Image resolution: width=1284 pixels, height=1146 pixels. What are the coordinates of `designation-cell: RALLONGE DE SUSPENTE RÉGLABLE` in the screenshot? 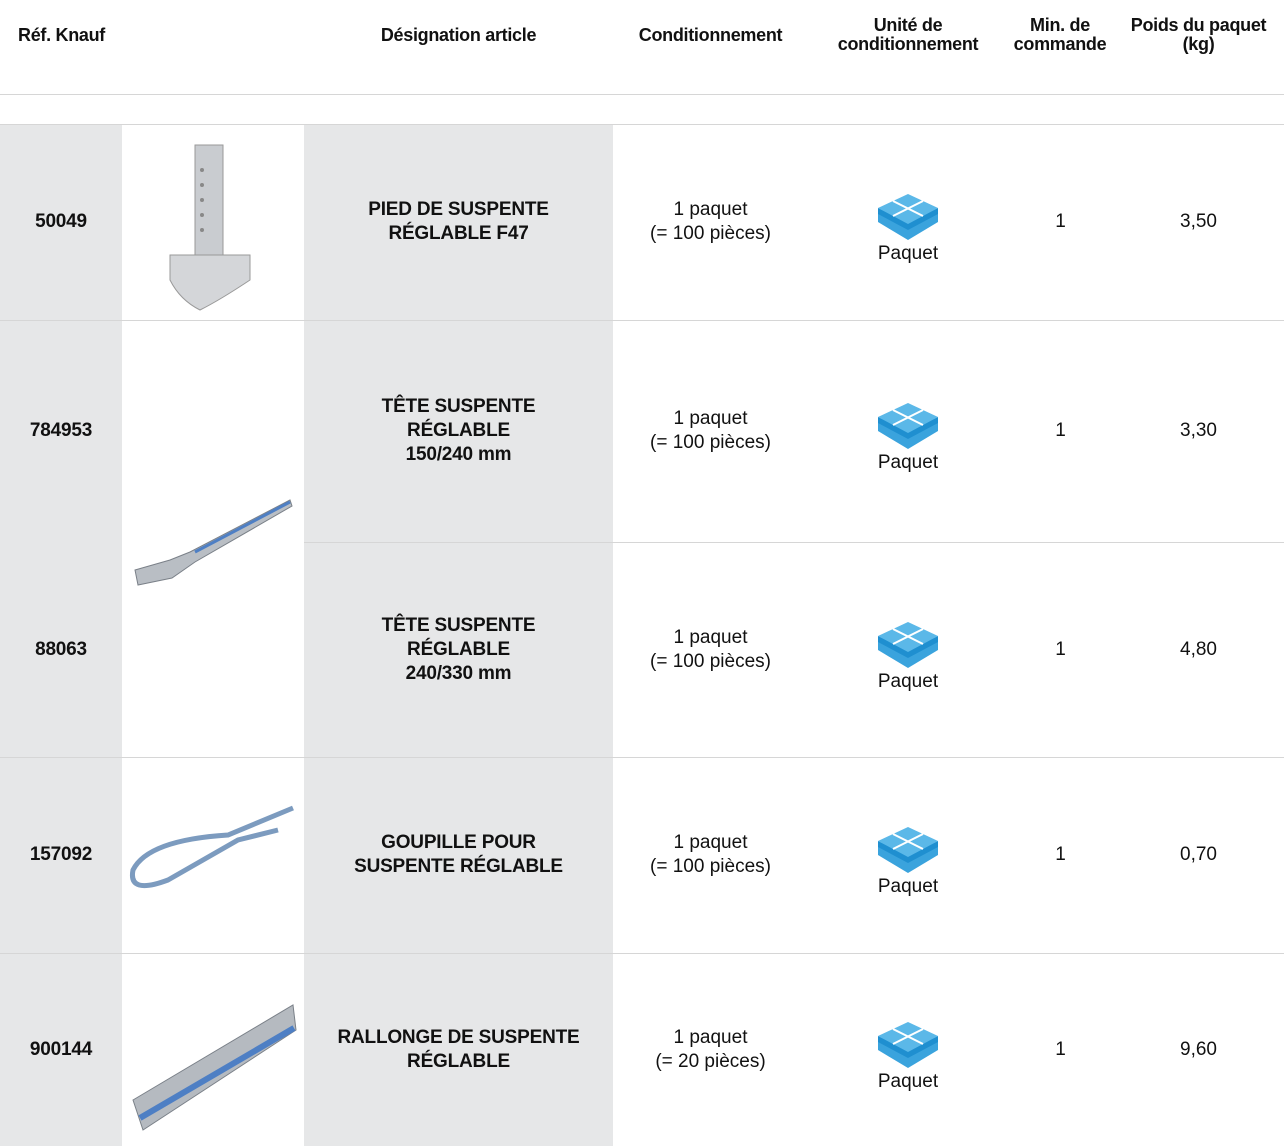 It's located at (458, 1049).